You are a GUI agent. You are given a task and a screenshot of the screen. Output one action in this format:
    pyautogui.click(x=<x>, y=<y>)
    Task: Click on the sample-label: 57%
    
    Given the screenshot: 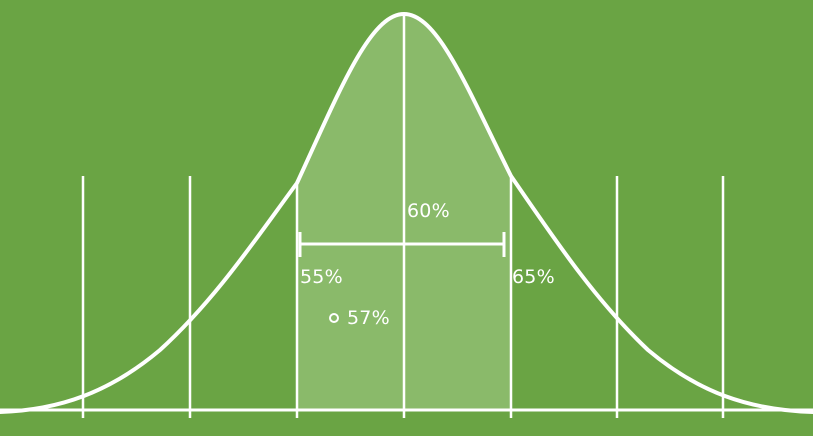 What is the action you would take?
    pyautogui.click(x=368, y=318)
    